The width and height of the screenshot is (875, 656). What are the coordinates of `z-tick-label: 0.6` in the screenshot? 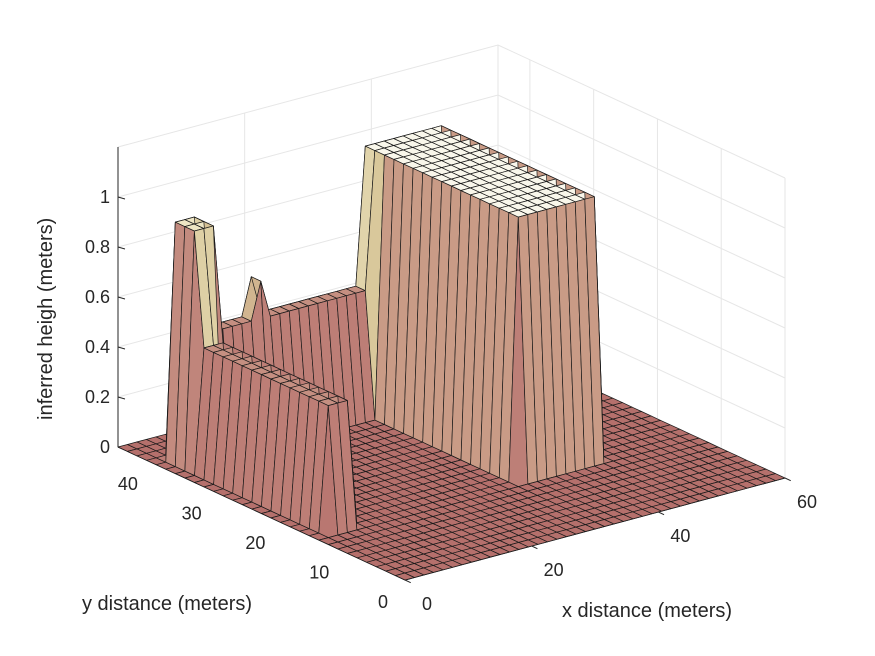 It's located at (97, 297).